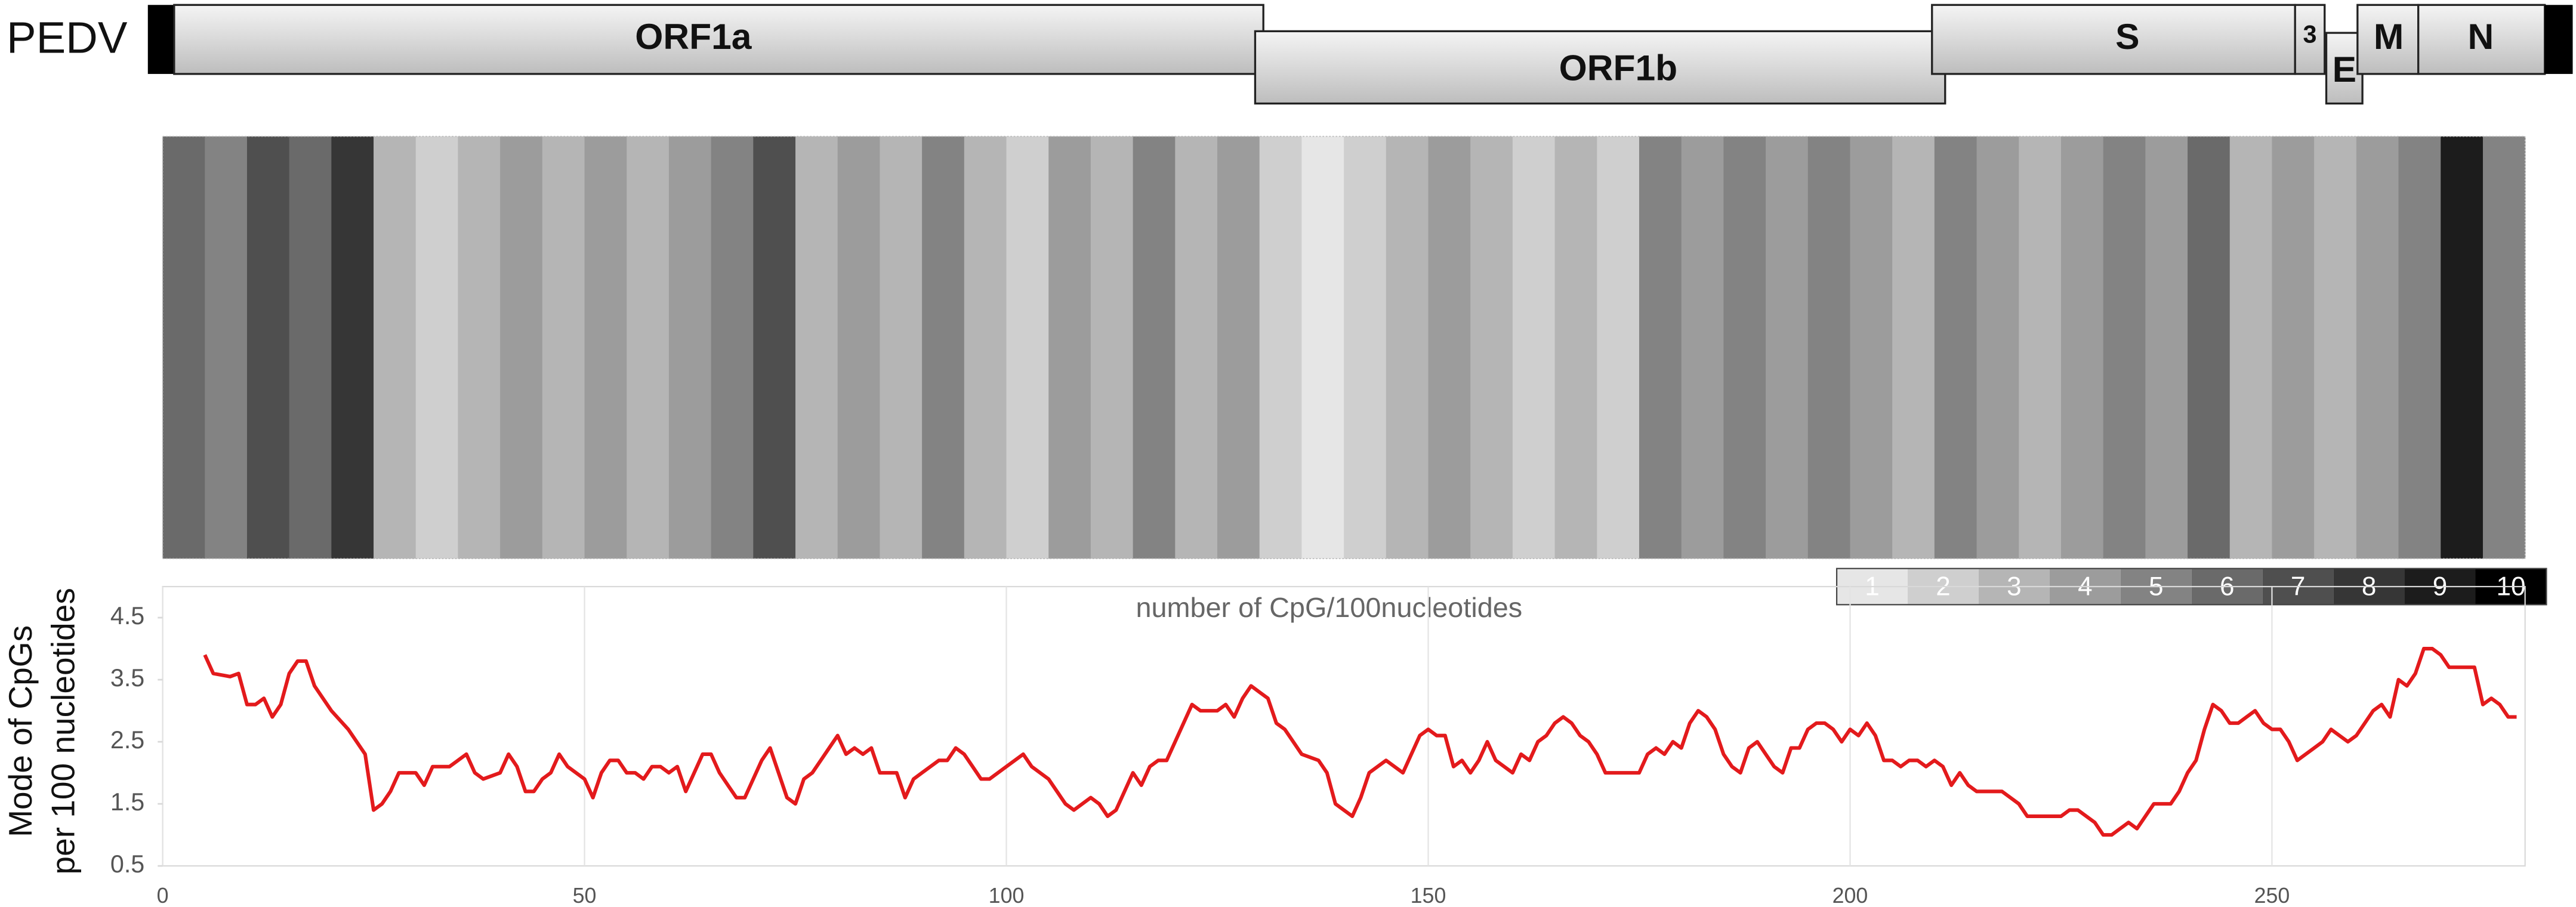 The height and width of the screenshot is (907, 2576). I want to click on gene-label: E, so click(2344, 69).